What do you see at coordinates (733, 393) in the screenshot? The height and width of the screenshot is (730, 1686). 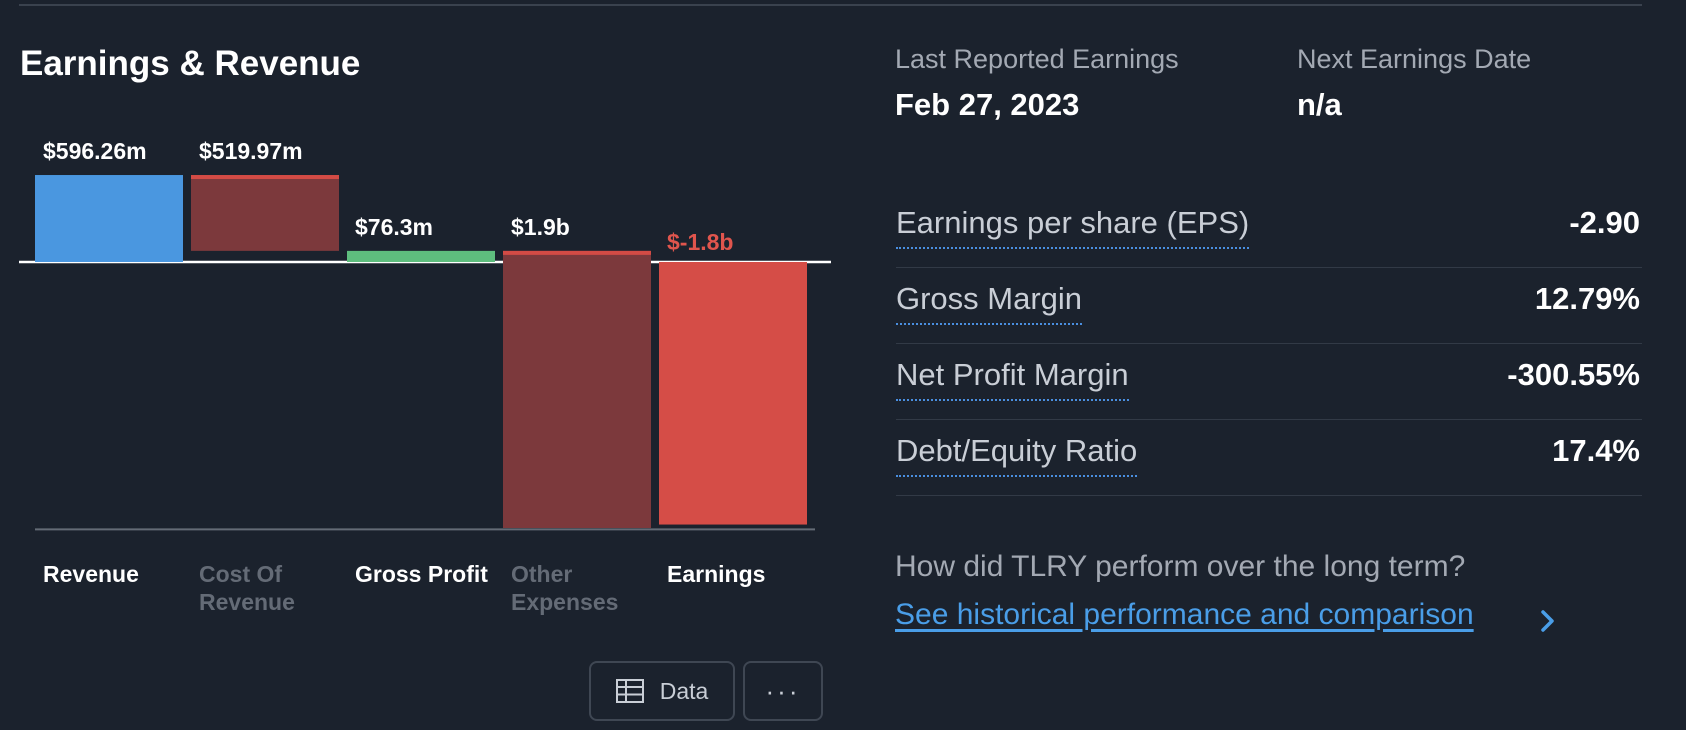 I see `bar-earnings` at bounding box center [733, 393].